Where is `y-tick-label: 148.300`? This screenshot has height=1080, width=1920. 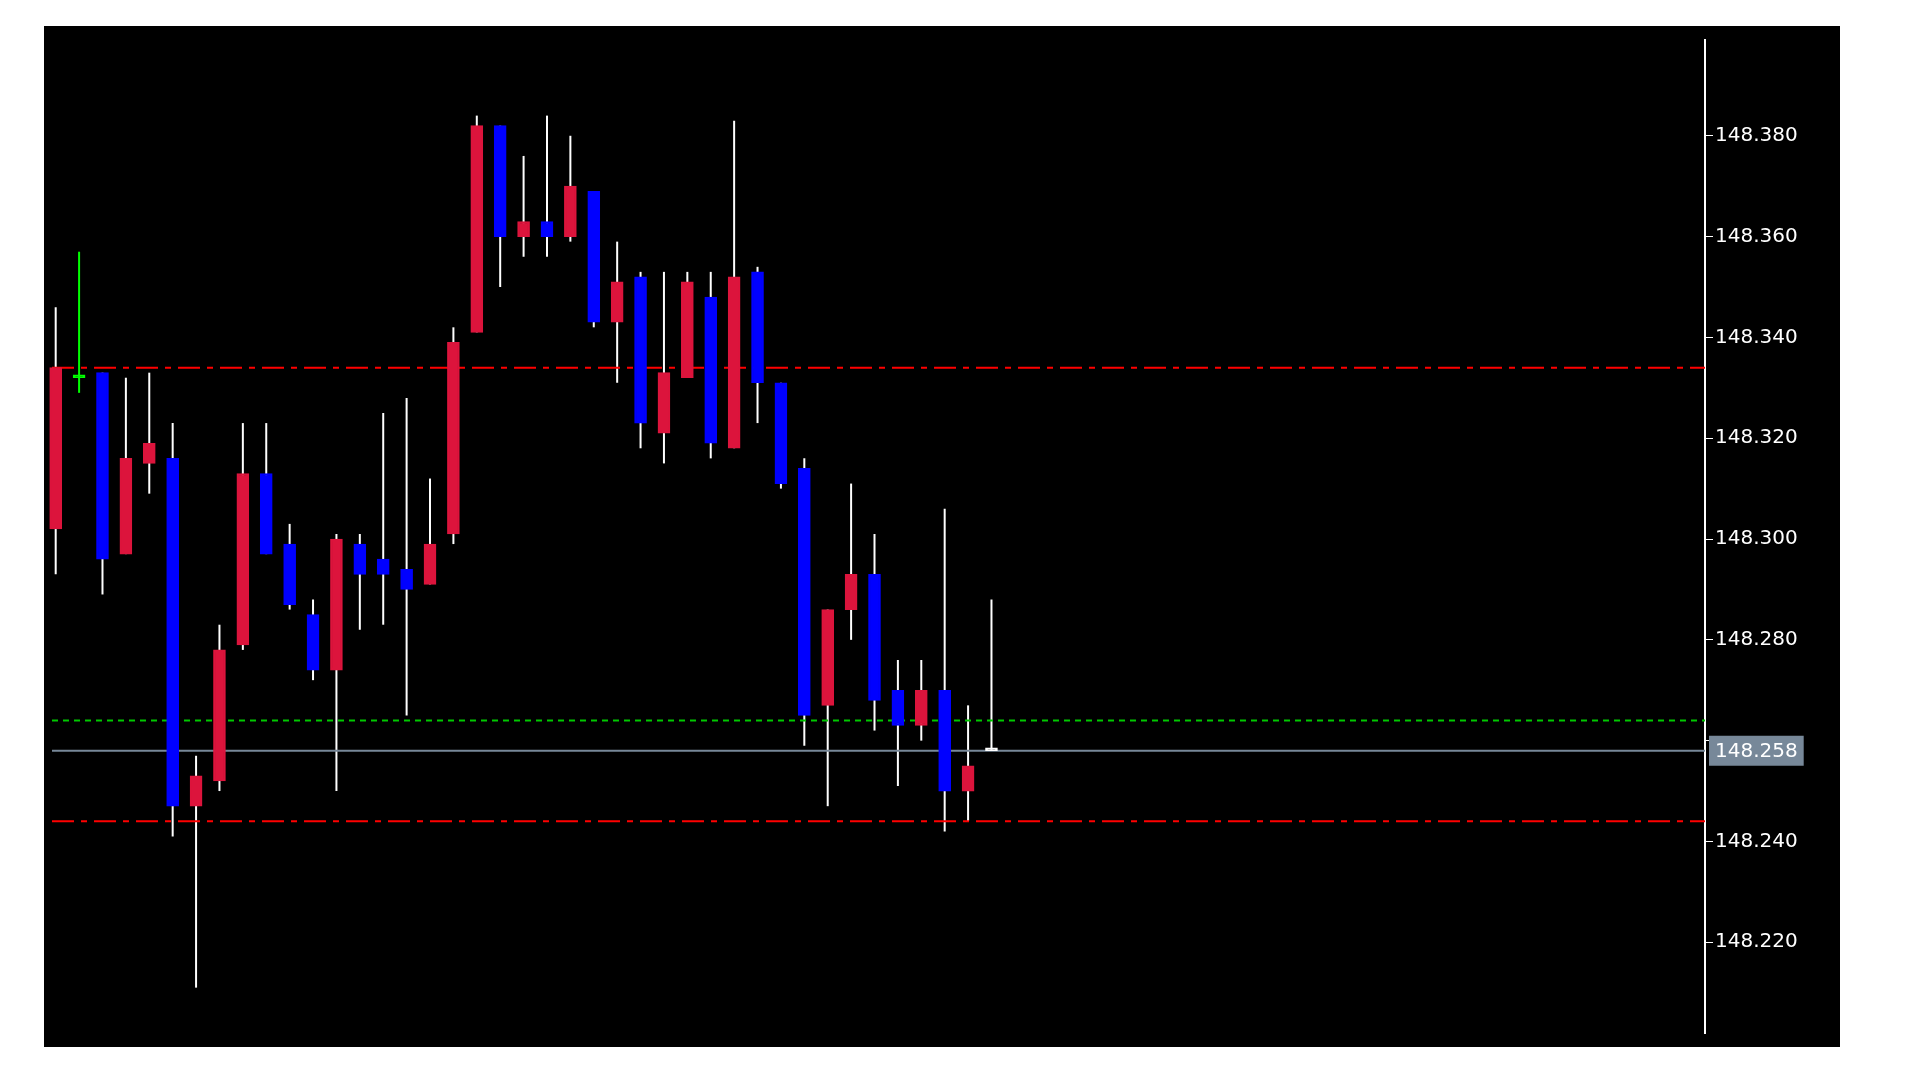
y-tick-label: 148.300 is located at coordinates (1756, 537).